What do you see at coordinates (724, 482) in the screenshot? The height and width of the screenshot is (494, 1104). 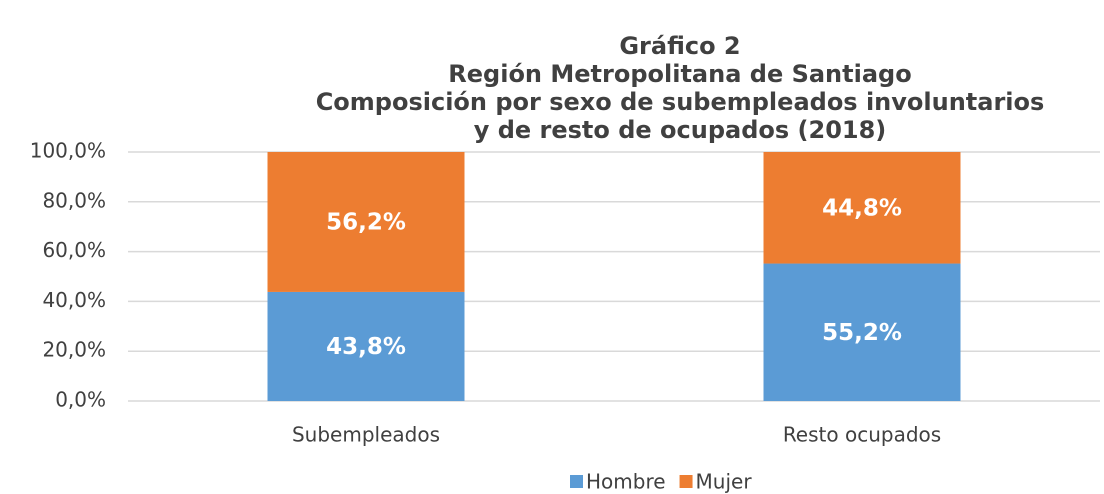 I see `legend-label: Mujer` at bounding box center [724, 482].